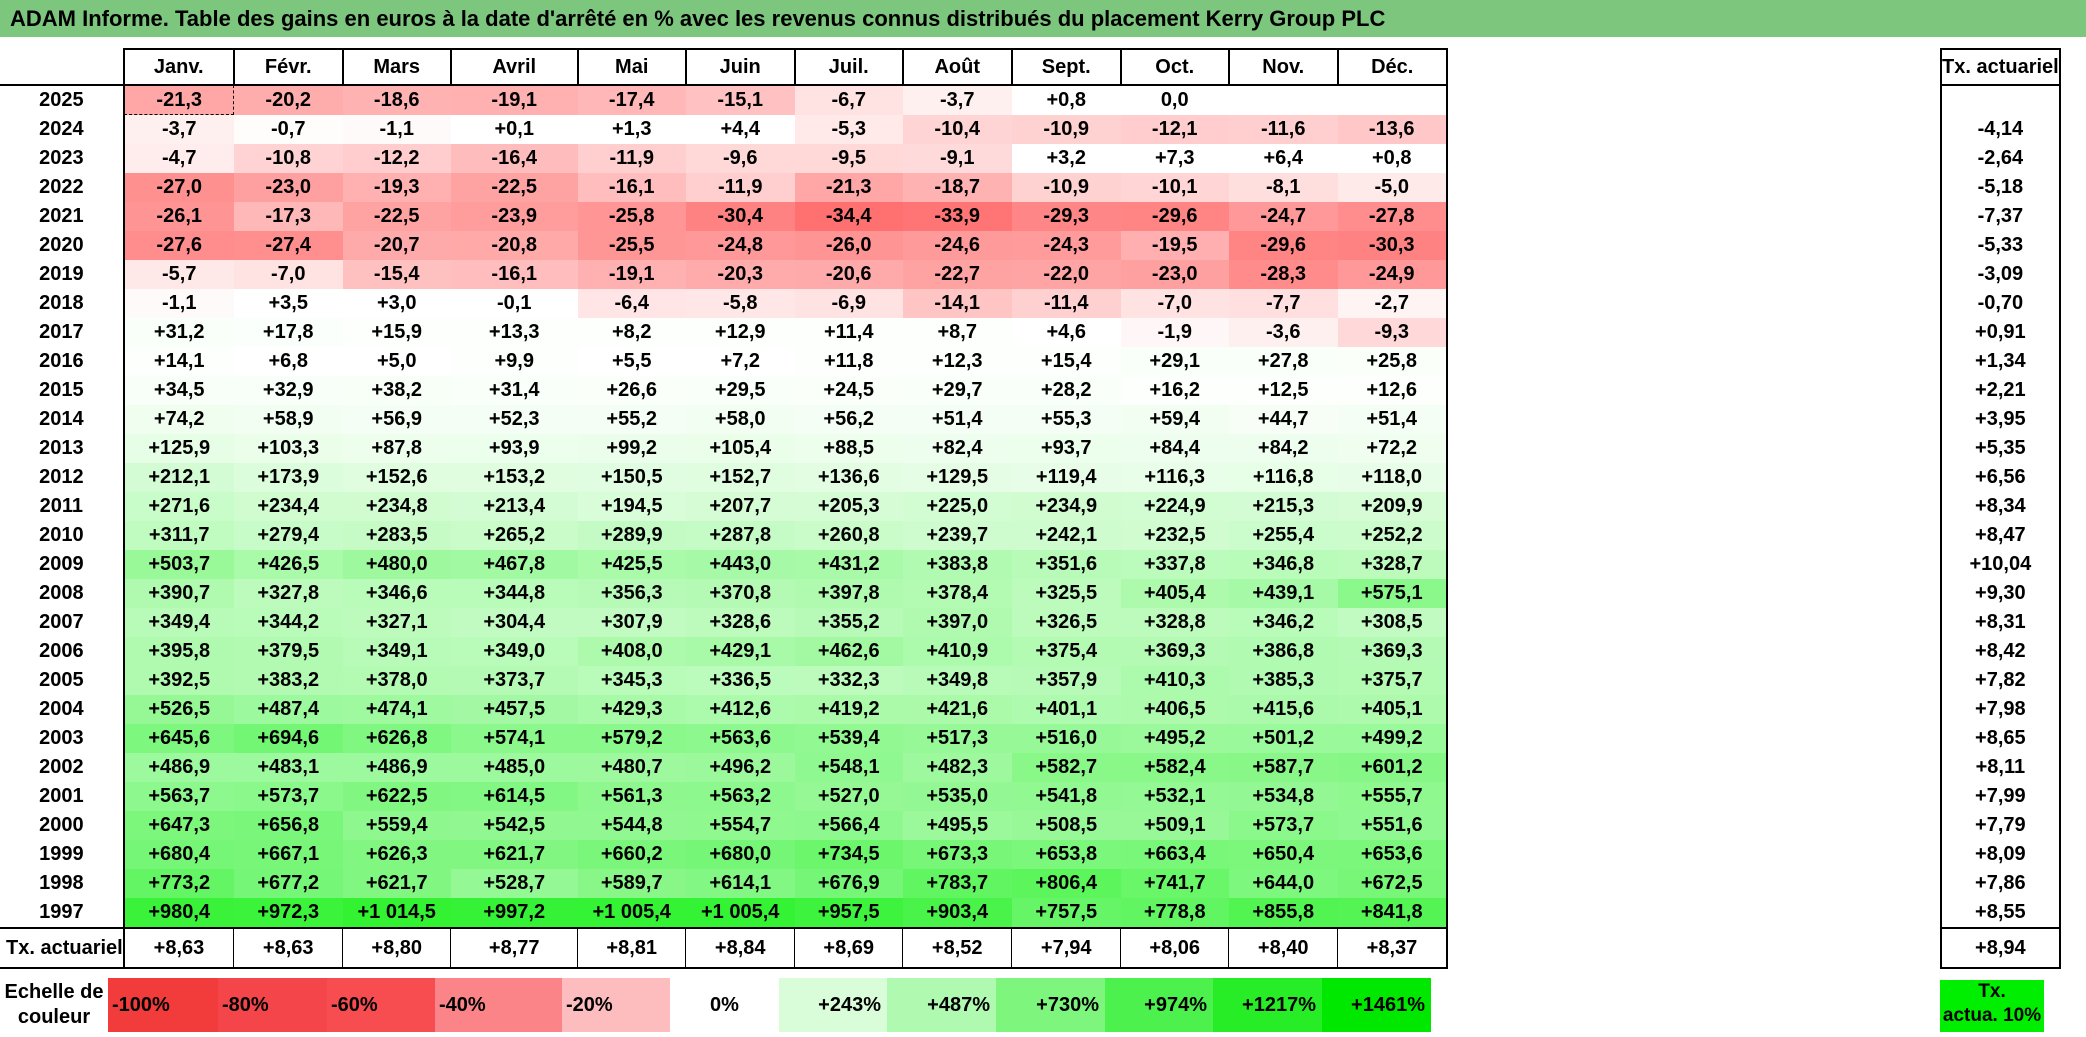 This screenshot has height=1037, width=2086. Describe the element at coordinates (178, 913) in the screenshot. I see `gain-cell: +980,4` at that location.